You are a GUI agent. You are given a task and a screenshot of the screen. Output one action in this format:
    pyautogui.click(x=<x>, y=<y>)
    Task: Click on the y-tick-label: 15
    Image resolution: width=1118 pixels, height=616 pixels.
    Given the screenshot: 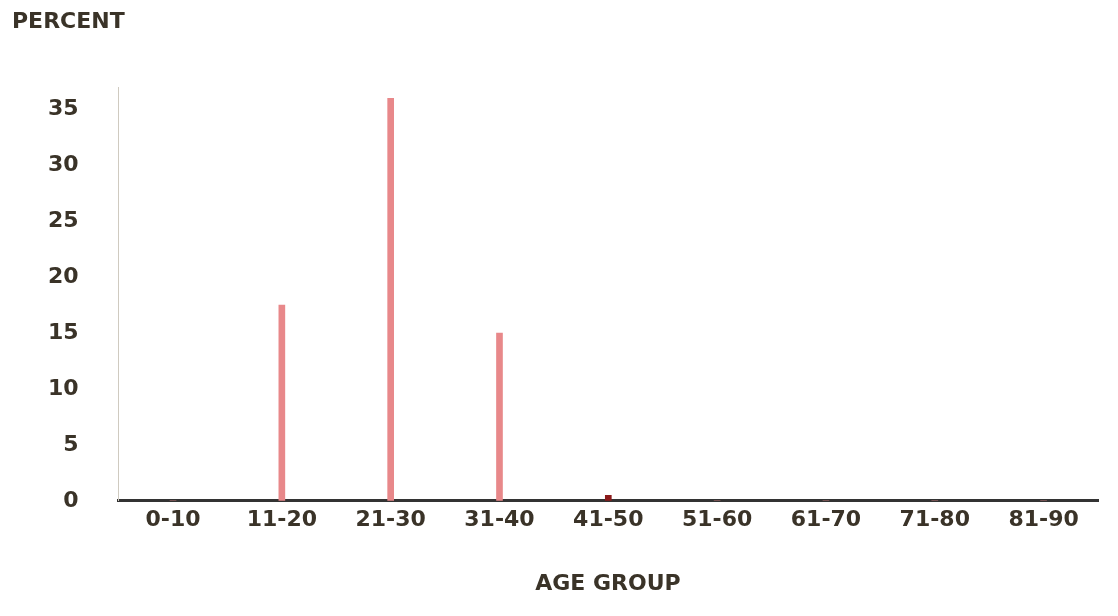 What is the action you would take?
    pyautogui.click(x=63, y=331)
    